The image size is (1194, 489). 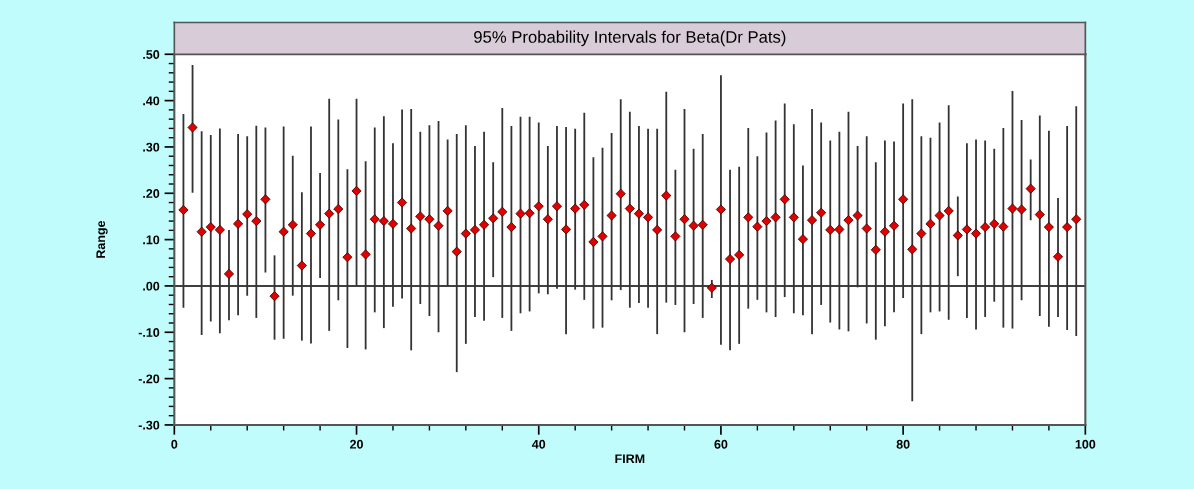 What do you see at coordinates (151, 101) in the screenshot?
I see `y-tick-label: .40` at bounding box center [151, 101].